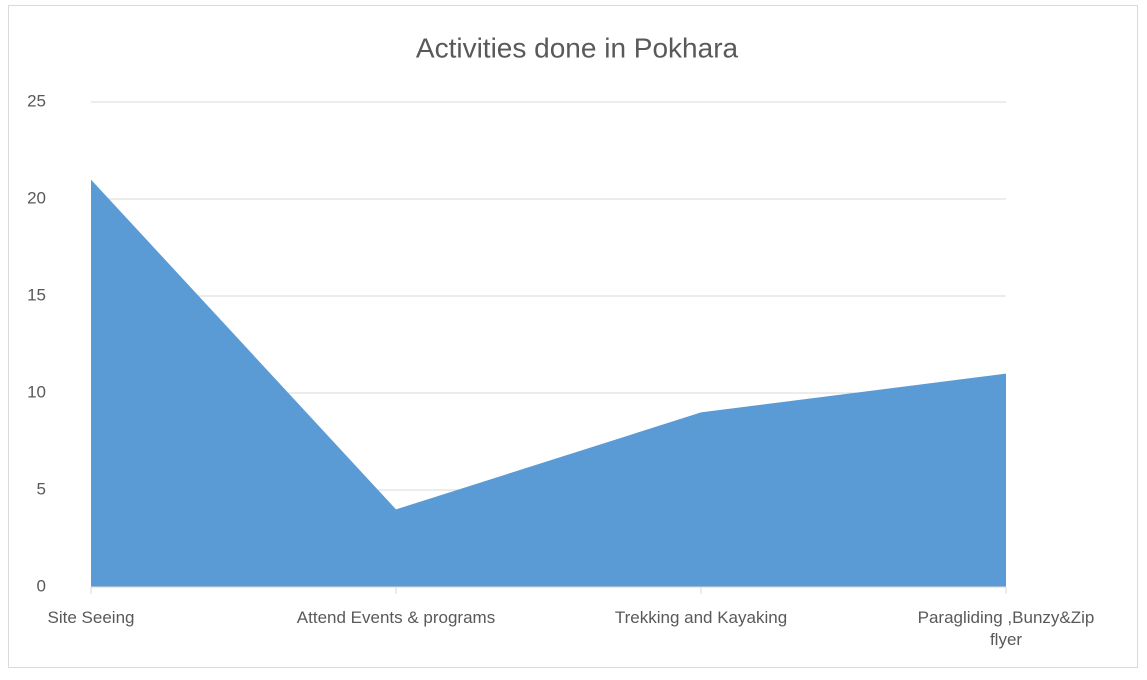 This screenshot has height=680, width=1147. What do you see at coordinates (41, 488) in the screenshot?
I see `y-tick-label: 5` at bounding box center [41, 488].